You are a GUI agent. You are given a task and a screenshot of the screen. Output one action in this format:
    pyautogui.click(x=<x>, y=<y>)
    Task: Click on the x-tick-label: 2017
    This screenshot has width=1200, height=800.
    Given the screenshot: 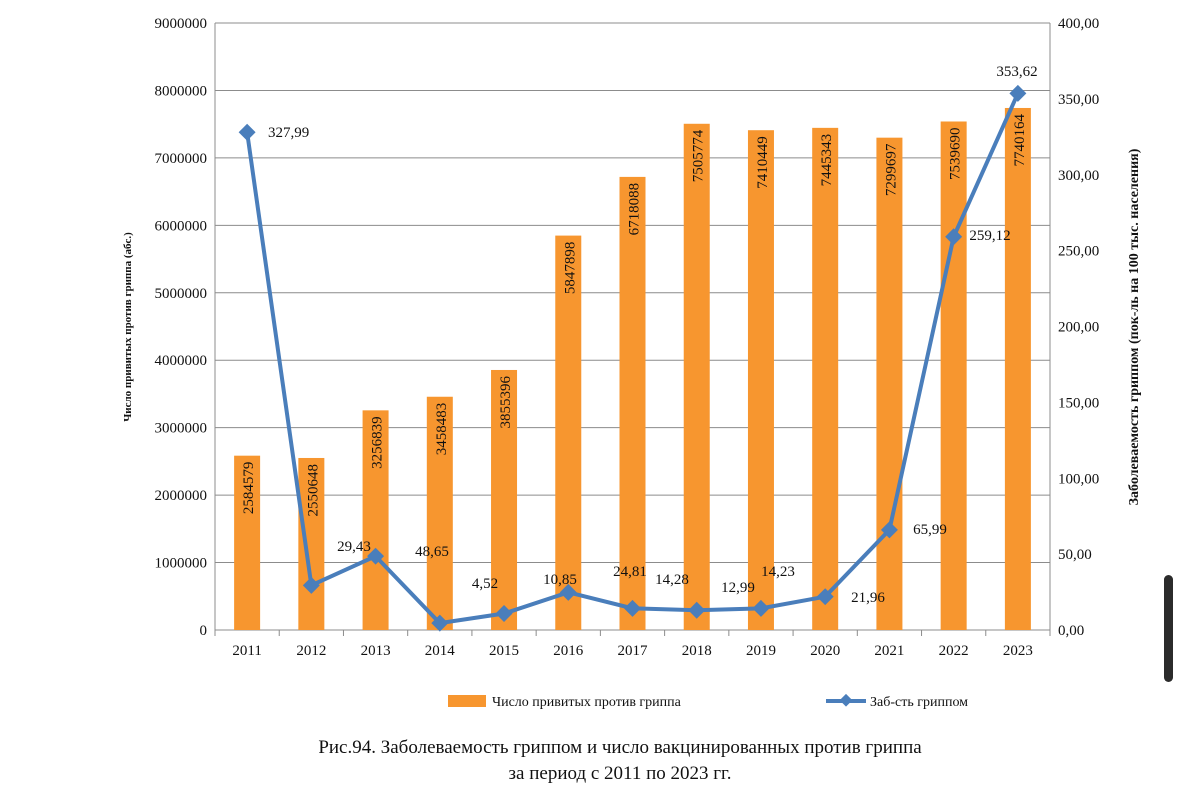 What is the action you would take?
    pyautogui.click(x=633, y=651)
    